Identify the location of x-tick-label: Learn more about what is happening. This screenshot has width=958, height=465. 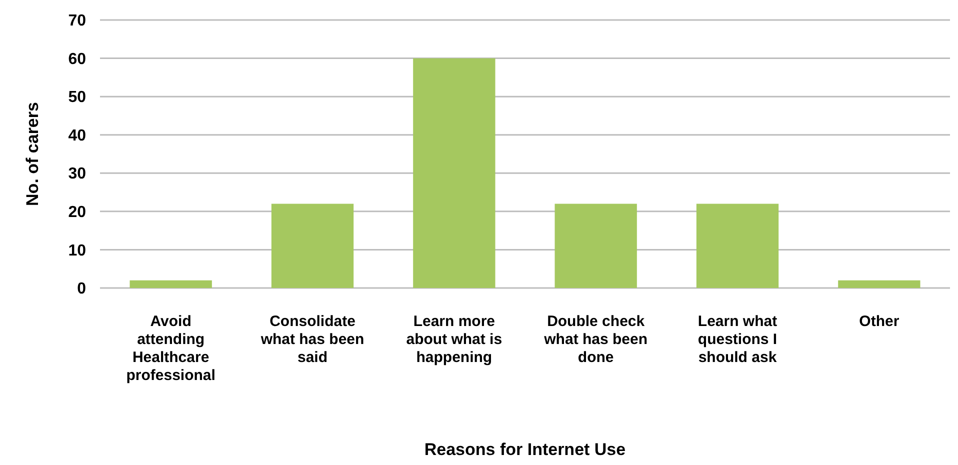
(454, 339).